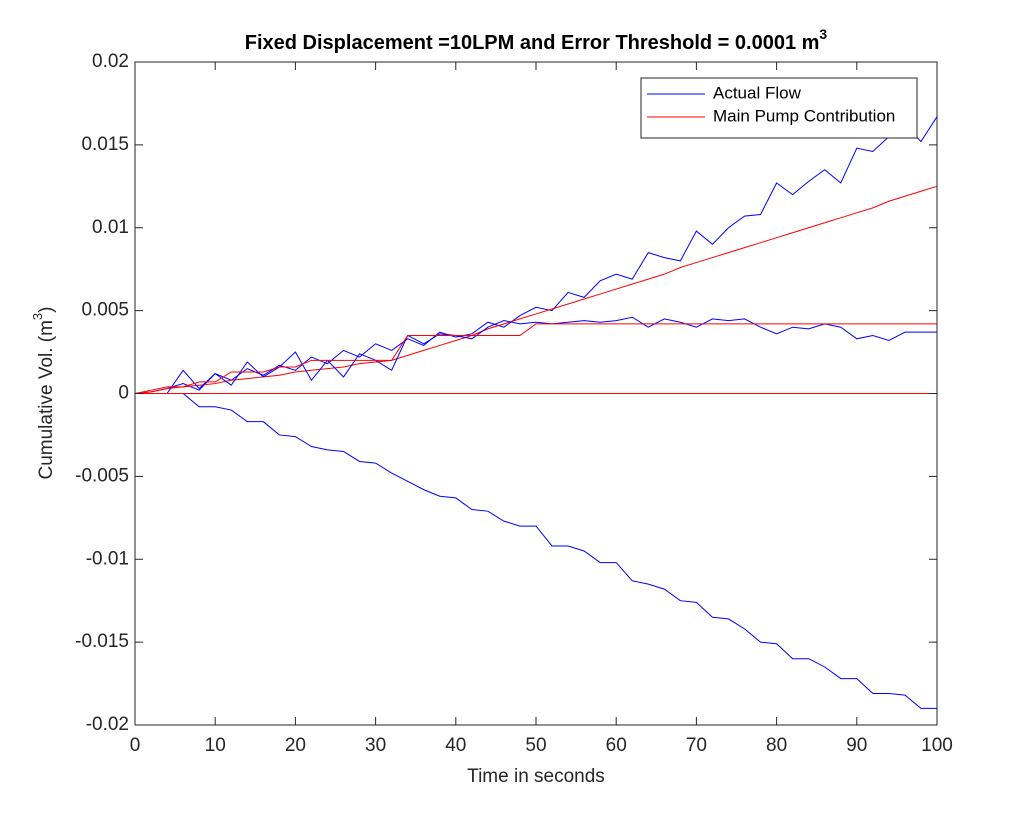  I want to click on x-tick-label: 0, so click(135, 745).